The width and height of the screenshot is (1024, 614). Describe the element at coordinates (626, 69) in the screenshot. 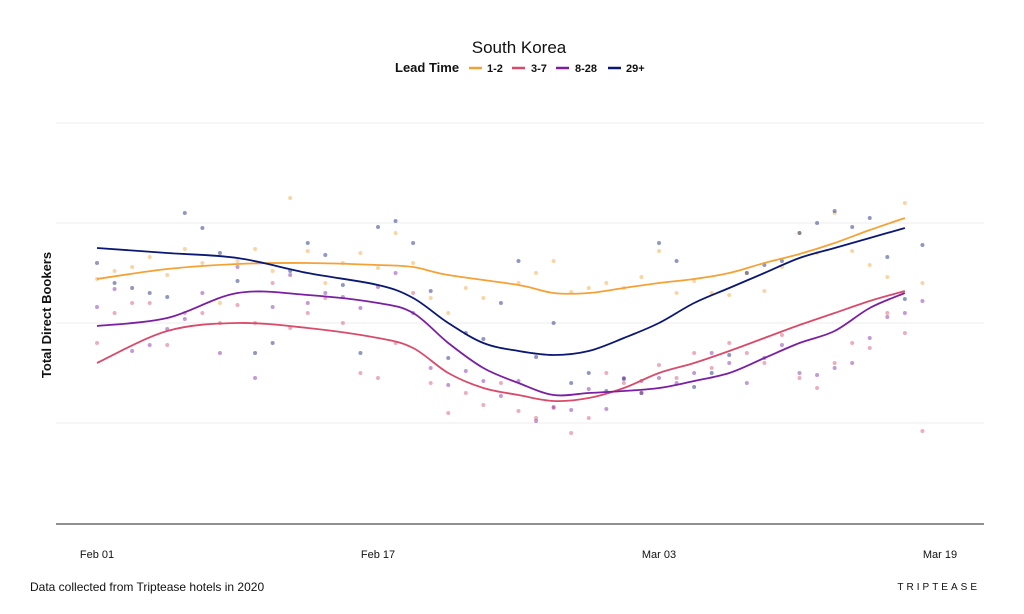

I see `legend-item-29plus: 29+` at that location.